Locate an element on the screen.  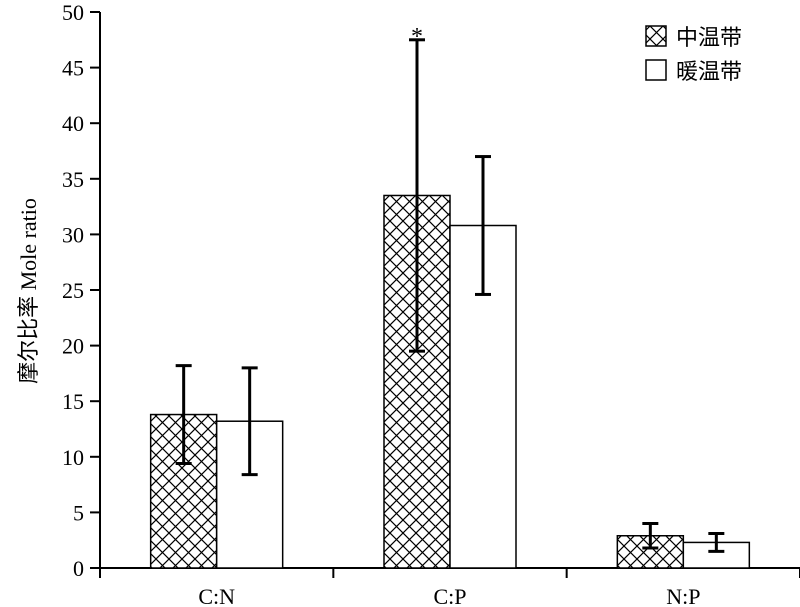
y-axis-label: 摩尔比率 Mole ratio is located at coordinates (28, 291).